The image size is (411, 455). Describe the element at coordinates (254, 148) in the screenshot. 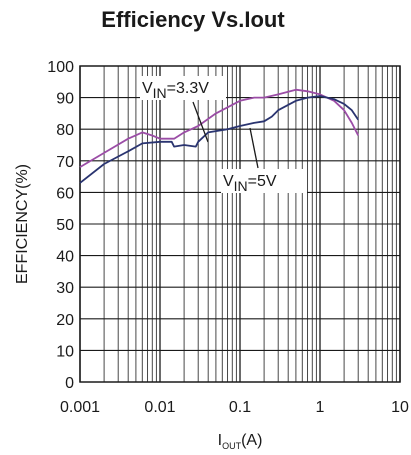

I see `annotation-vin-5v-leader` at that location.